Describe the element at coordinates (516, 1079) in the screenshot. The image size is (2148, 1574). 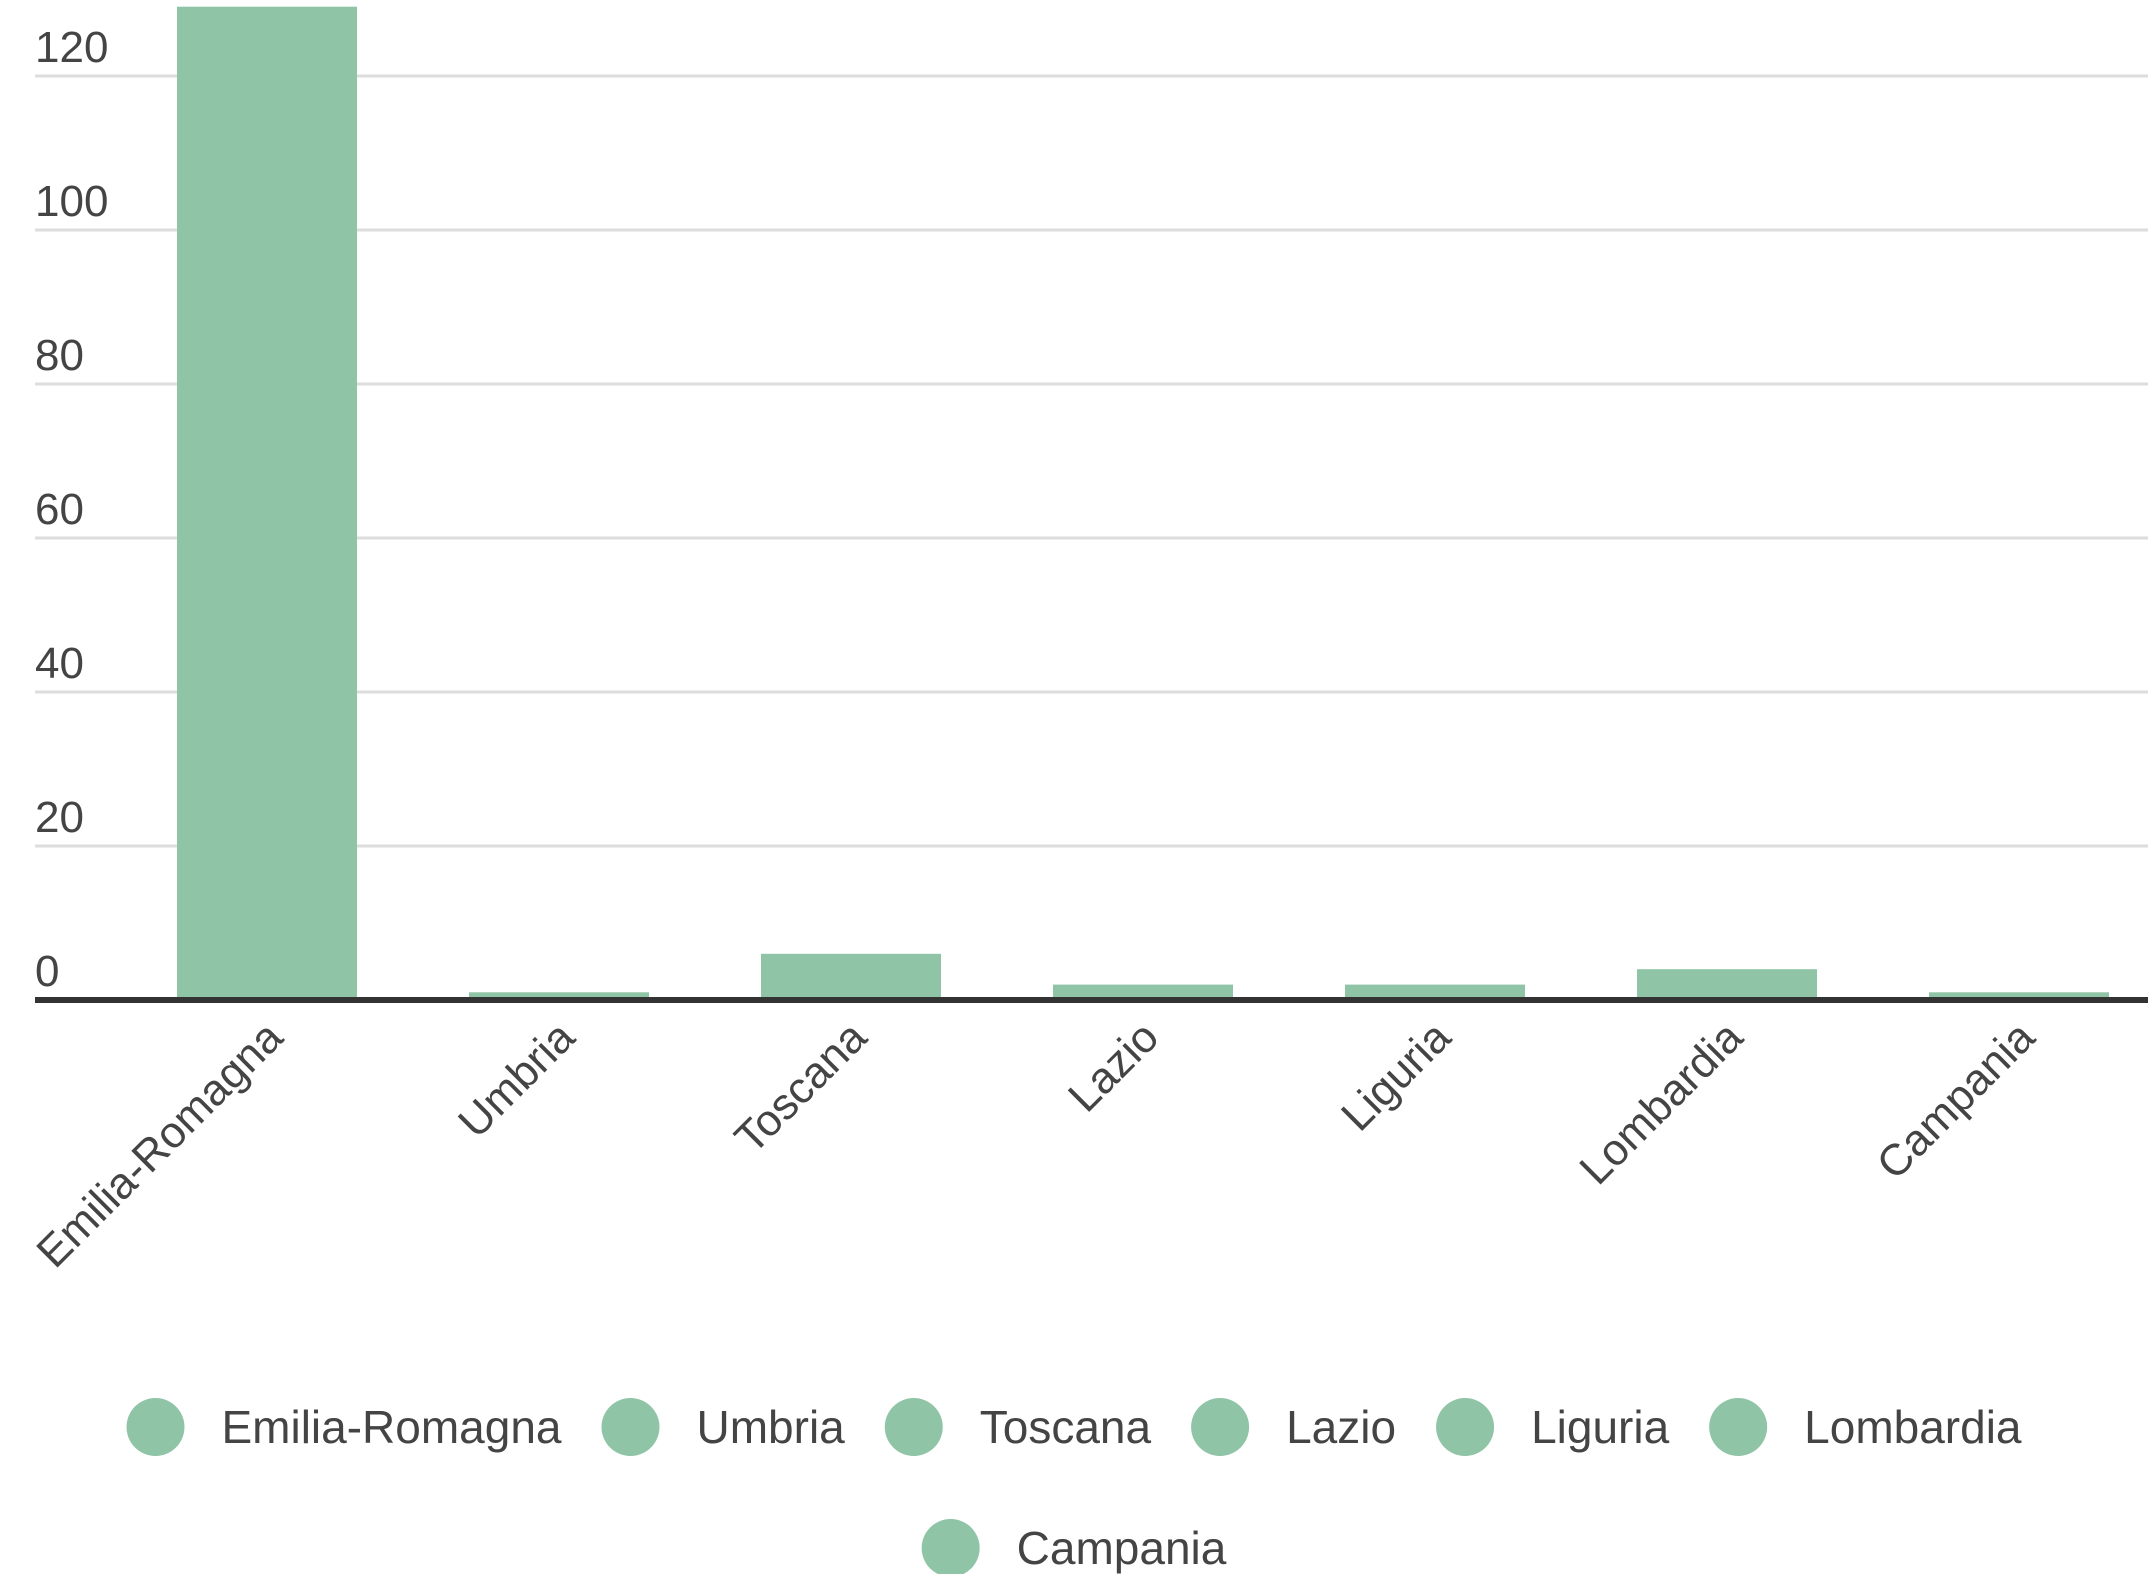
I see `x-tick-label: Umbria` at that location.